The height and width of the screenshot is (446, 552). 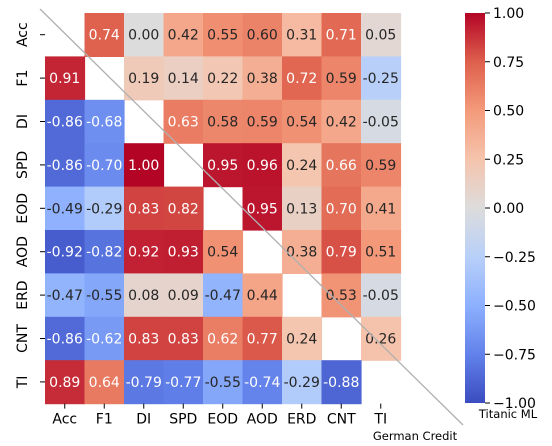 What do you see at coordinates (262, 420) in the screenshot?
I see `column-tick-label: AOD` at bounding box center [262, 420].